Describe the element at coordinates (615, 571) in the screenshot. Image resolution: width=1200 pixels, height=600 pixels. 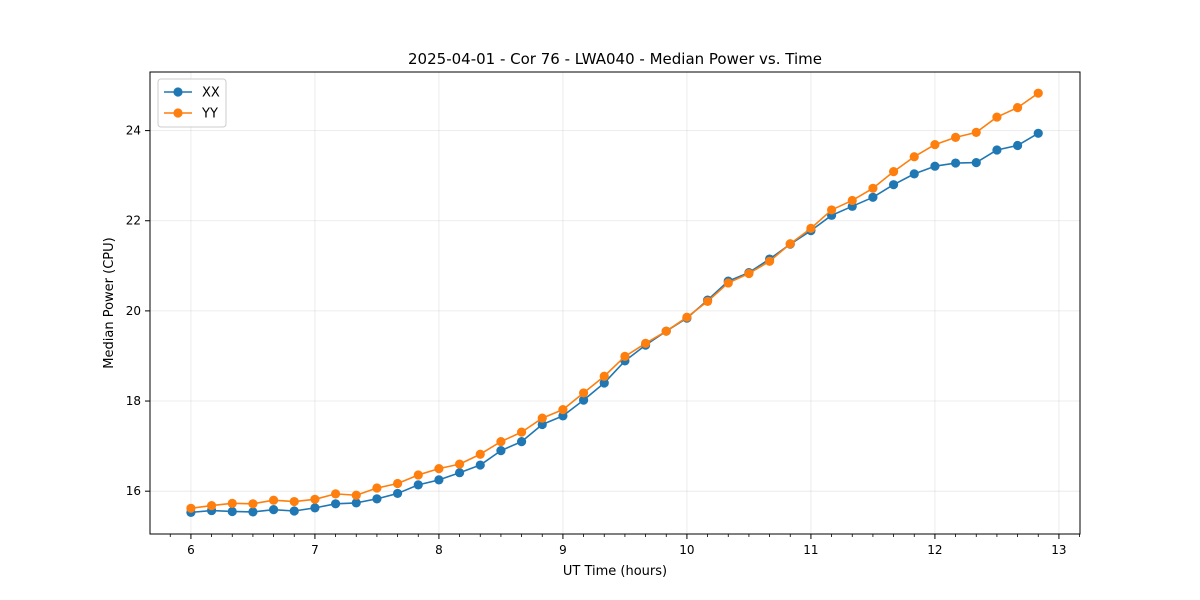
I see `x-axis-label: UT Time (hours)` at that location.